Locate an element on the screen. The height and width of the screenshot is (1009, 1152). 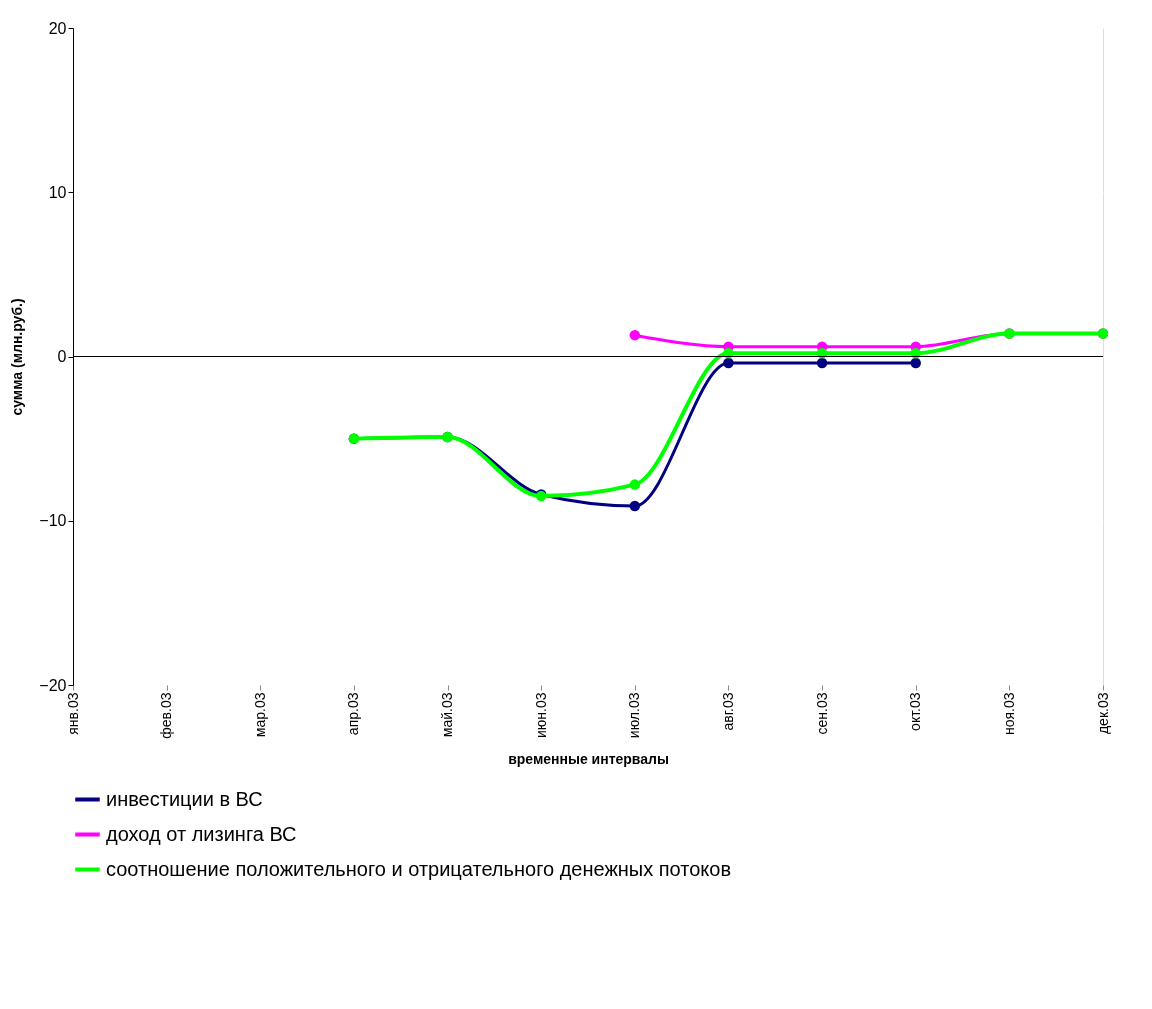
x-tick-label: фев.03 is located at coordinates (166, 715).